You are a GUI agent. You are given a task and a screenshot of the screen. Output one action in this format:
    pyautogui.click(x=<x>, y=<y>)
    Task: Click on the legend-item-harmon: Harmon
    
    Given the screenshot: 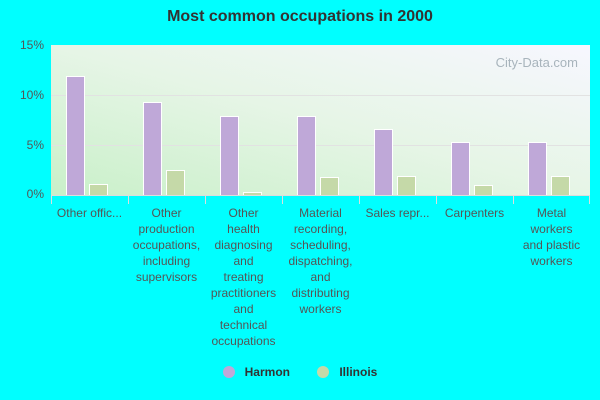 What is the action you would take?
    pyautogui.click(x=256, y=372)
    